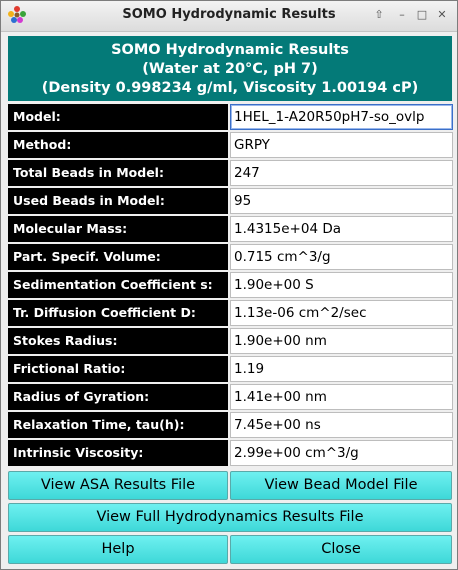  I want to click on stokes-radius-field: 1.90e+00 nm, so click(341, 341).